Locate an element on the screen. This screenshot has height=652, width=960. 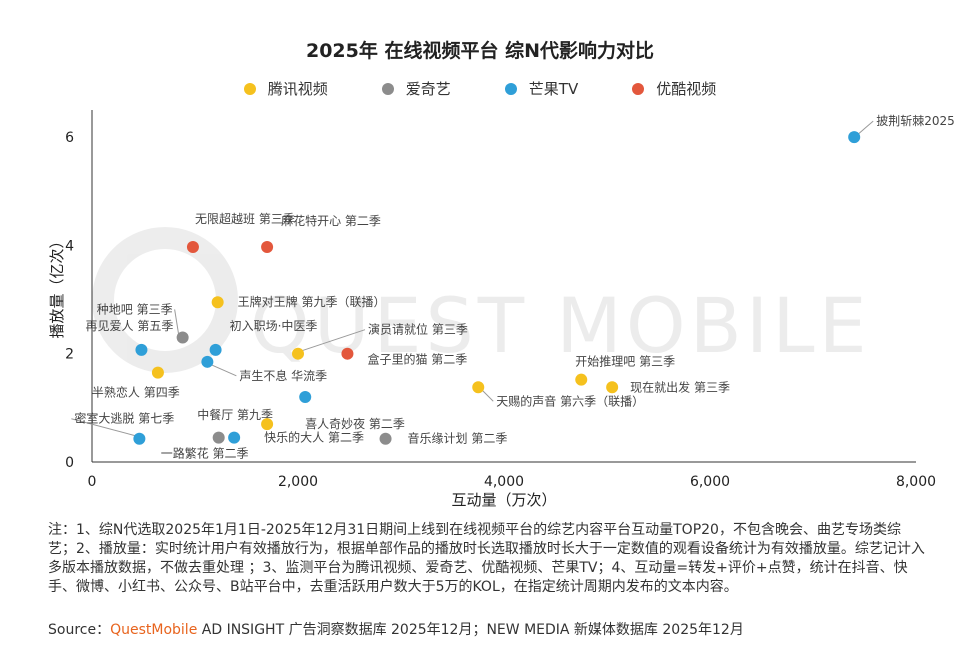
data-label: 王牌对王牌 第九季（联播） is located at coordinates (312, 302).